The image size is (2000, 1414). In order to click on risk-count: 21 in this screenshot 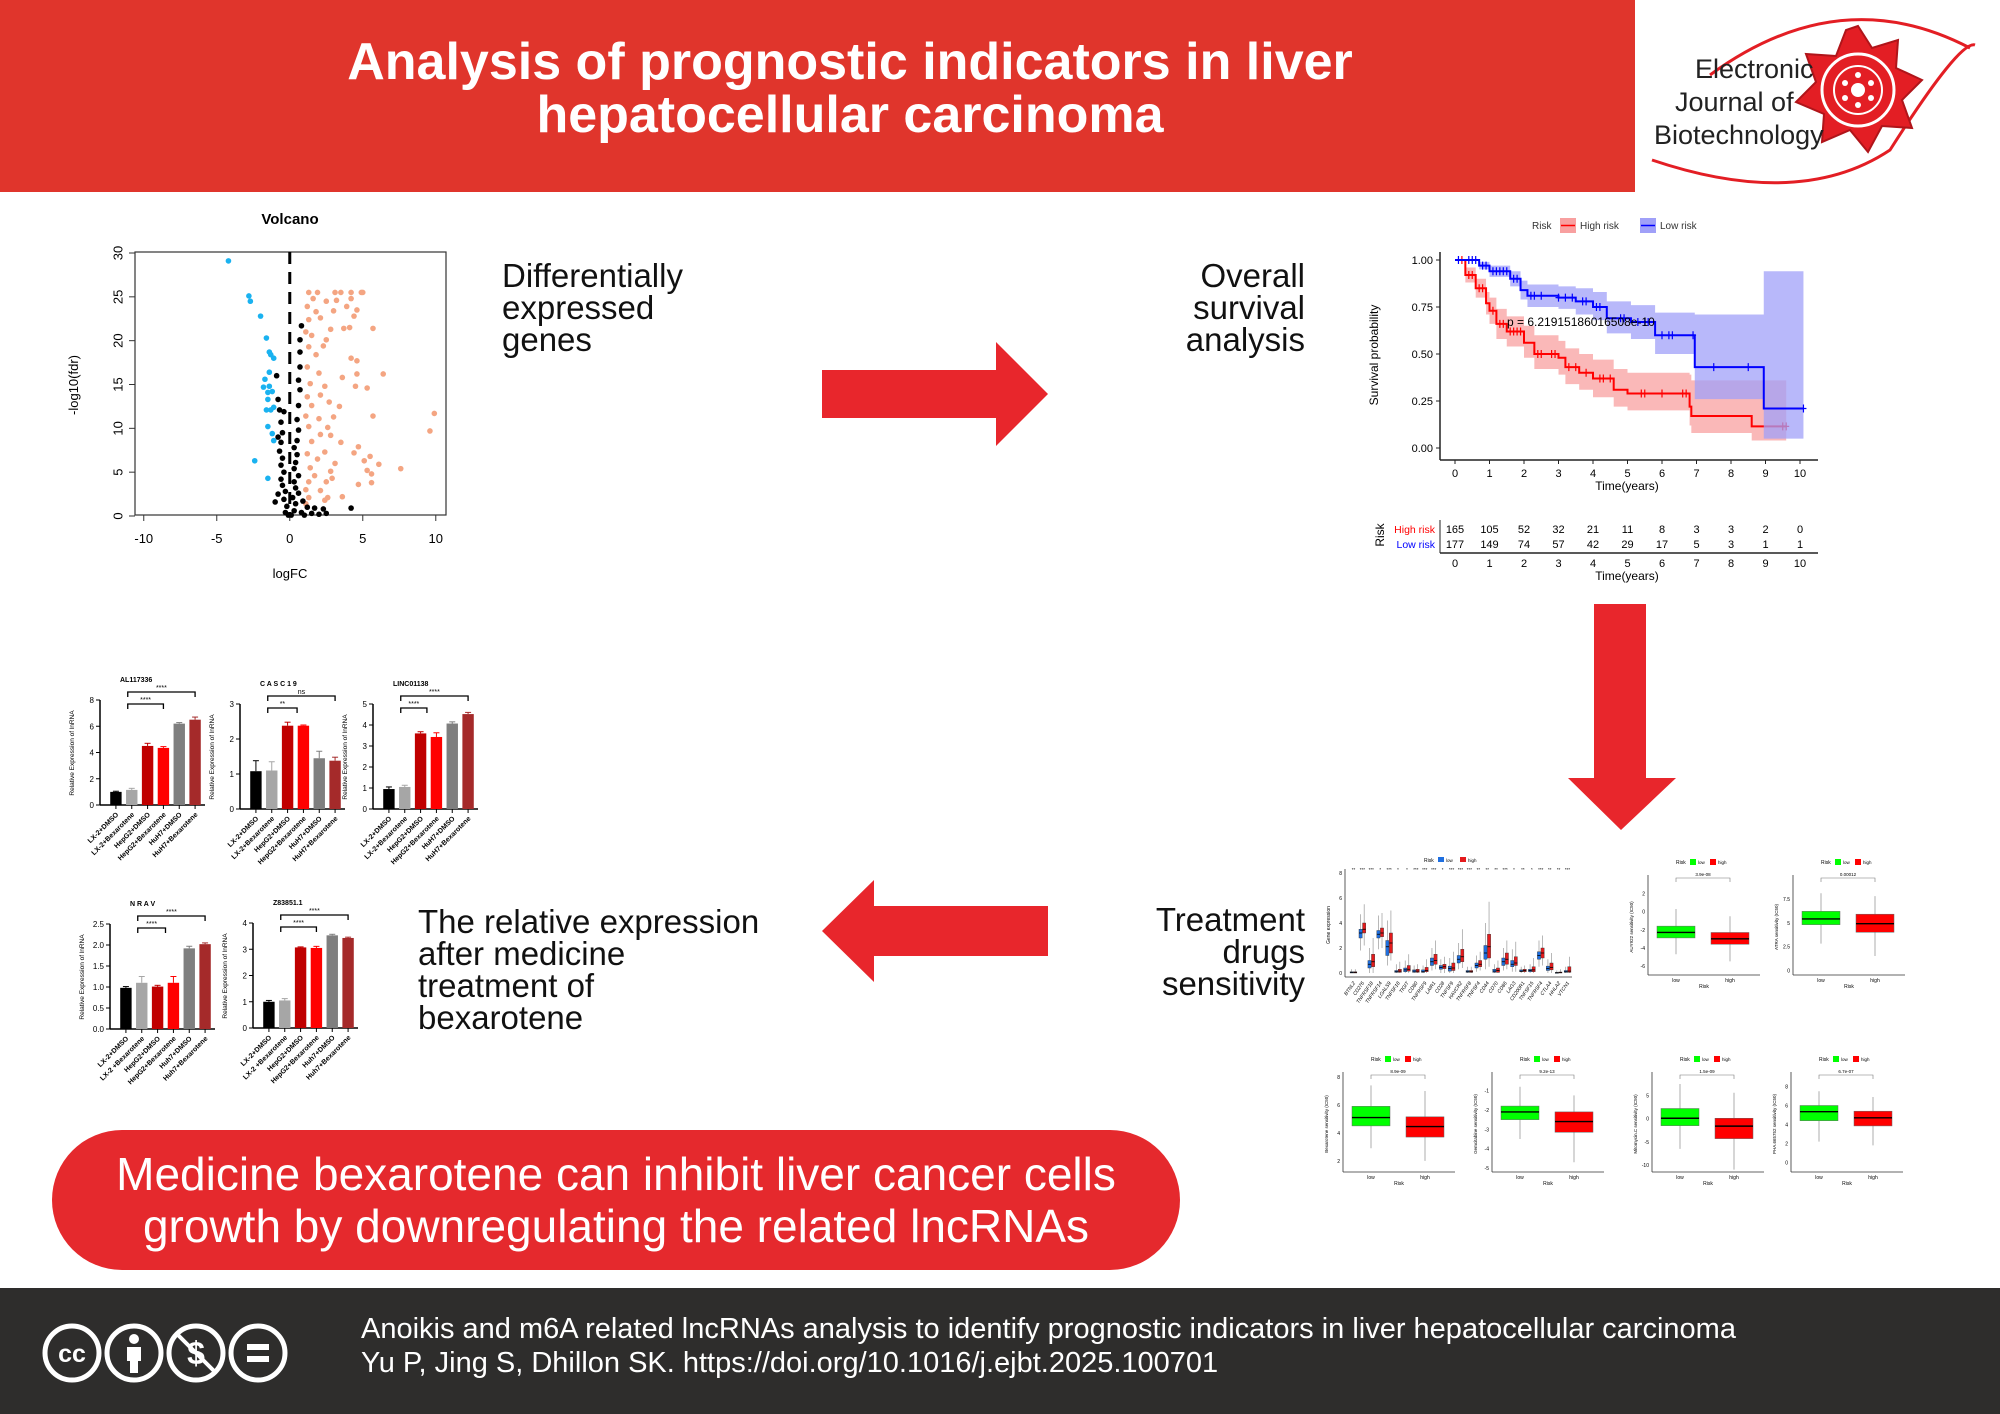, I will do `click(1593, 530)`.